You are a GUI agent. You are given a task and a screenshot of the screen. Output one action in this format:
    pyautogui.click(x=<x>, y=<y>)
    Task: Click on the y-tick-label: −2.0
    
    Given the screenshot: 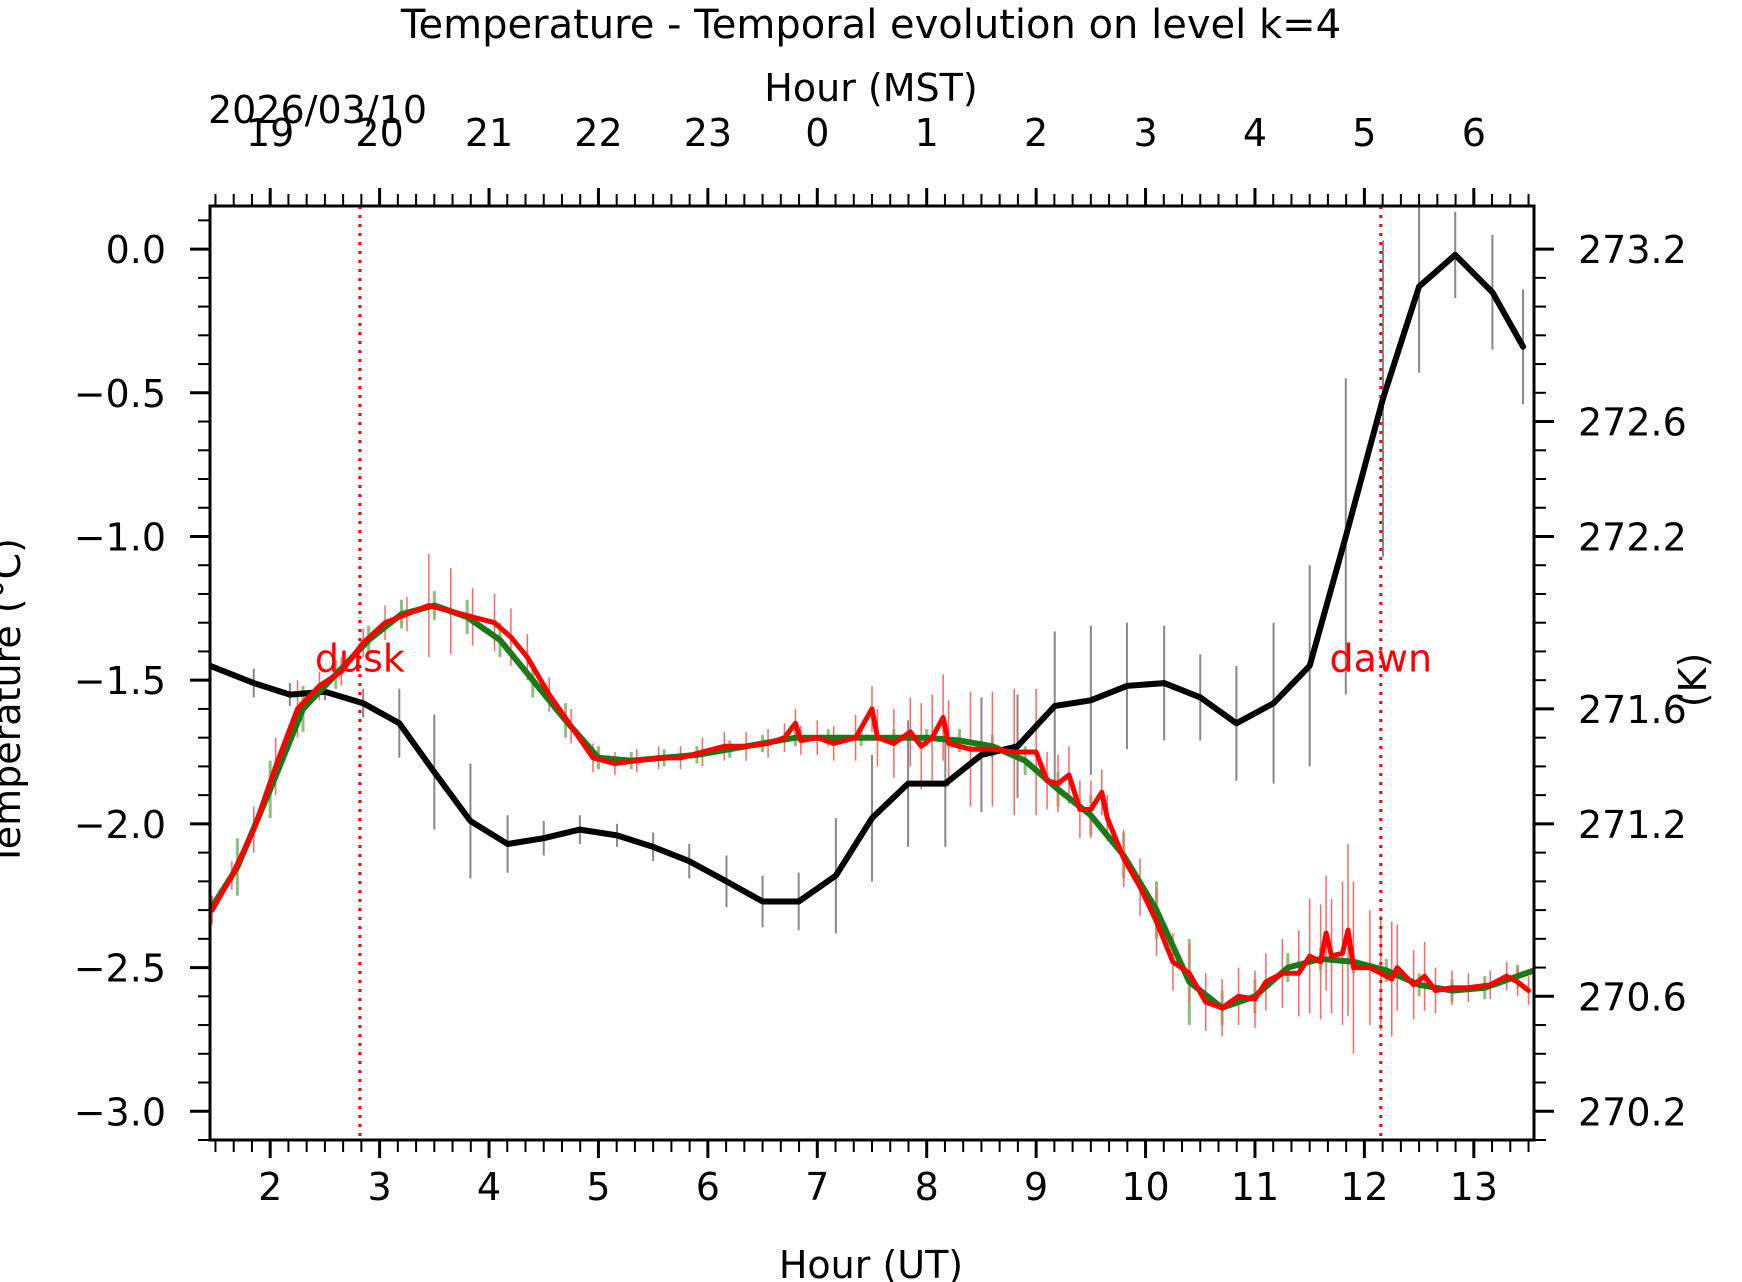 What is the action you would take?
    pyautogui.click(x=120, y=825)
    